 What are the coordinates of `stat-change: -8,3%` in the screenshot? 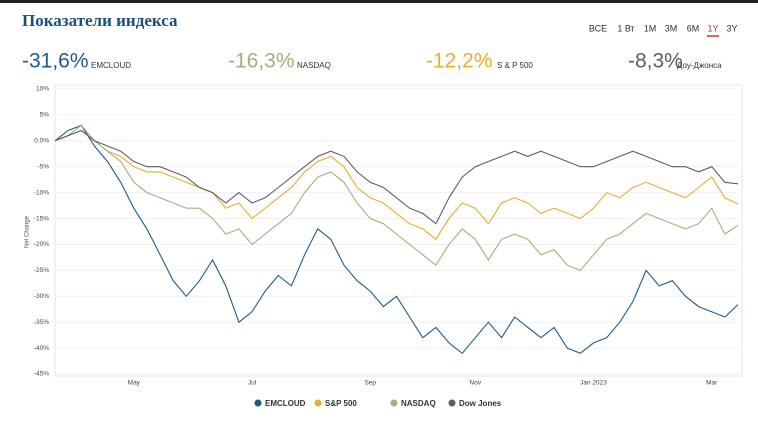 It's located at (655, 61).